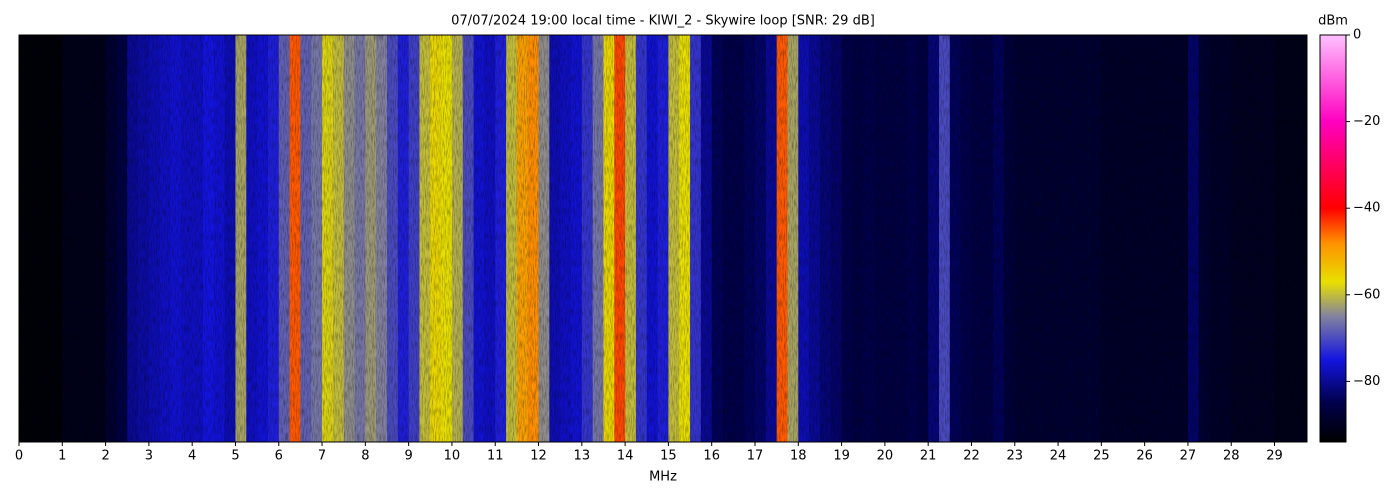 The width and height of the screenshot is (1400, 500). I want to click on x-tick-label: 4, so click(192, 456).